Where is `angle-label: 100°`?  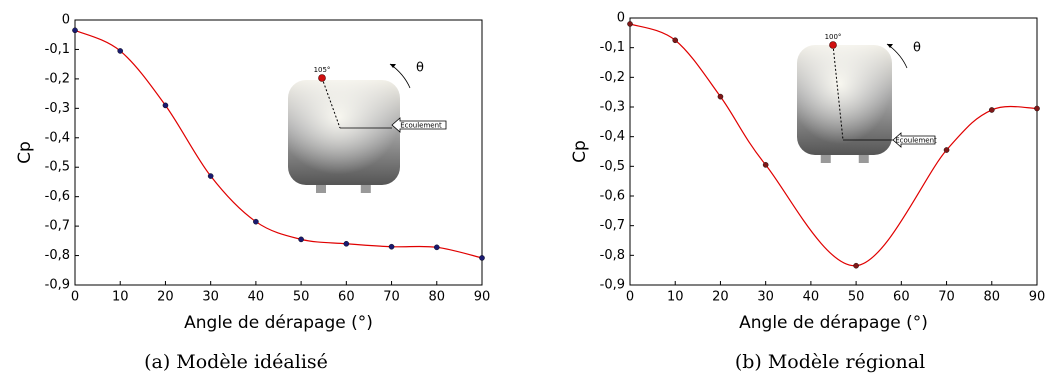 angle-label: 100° is located at coordinates (833, 37).